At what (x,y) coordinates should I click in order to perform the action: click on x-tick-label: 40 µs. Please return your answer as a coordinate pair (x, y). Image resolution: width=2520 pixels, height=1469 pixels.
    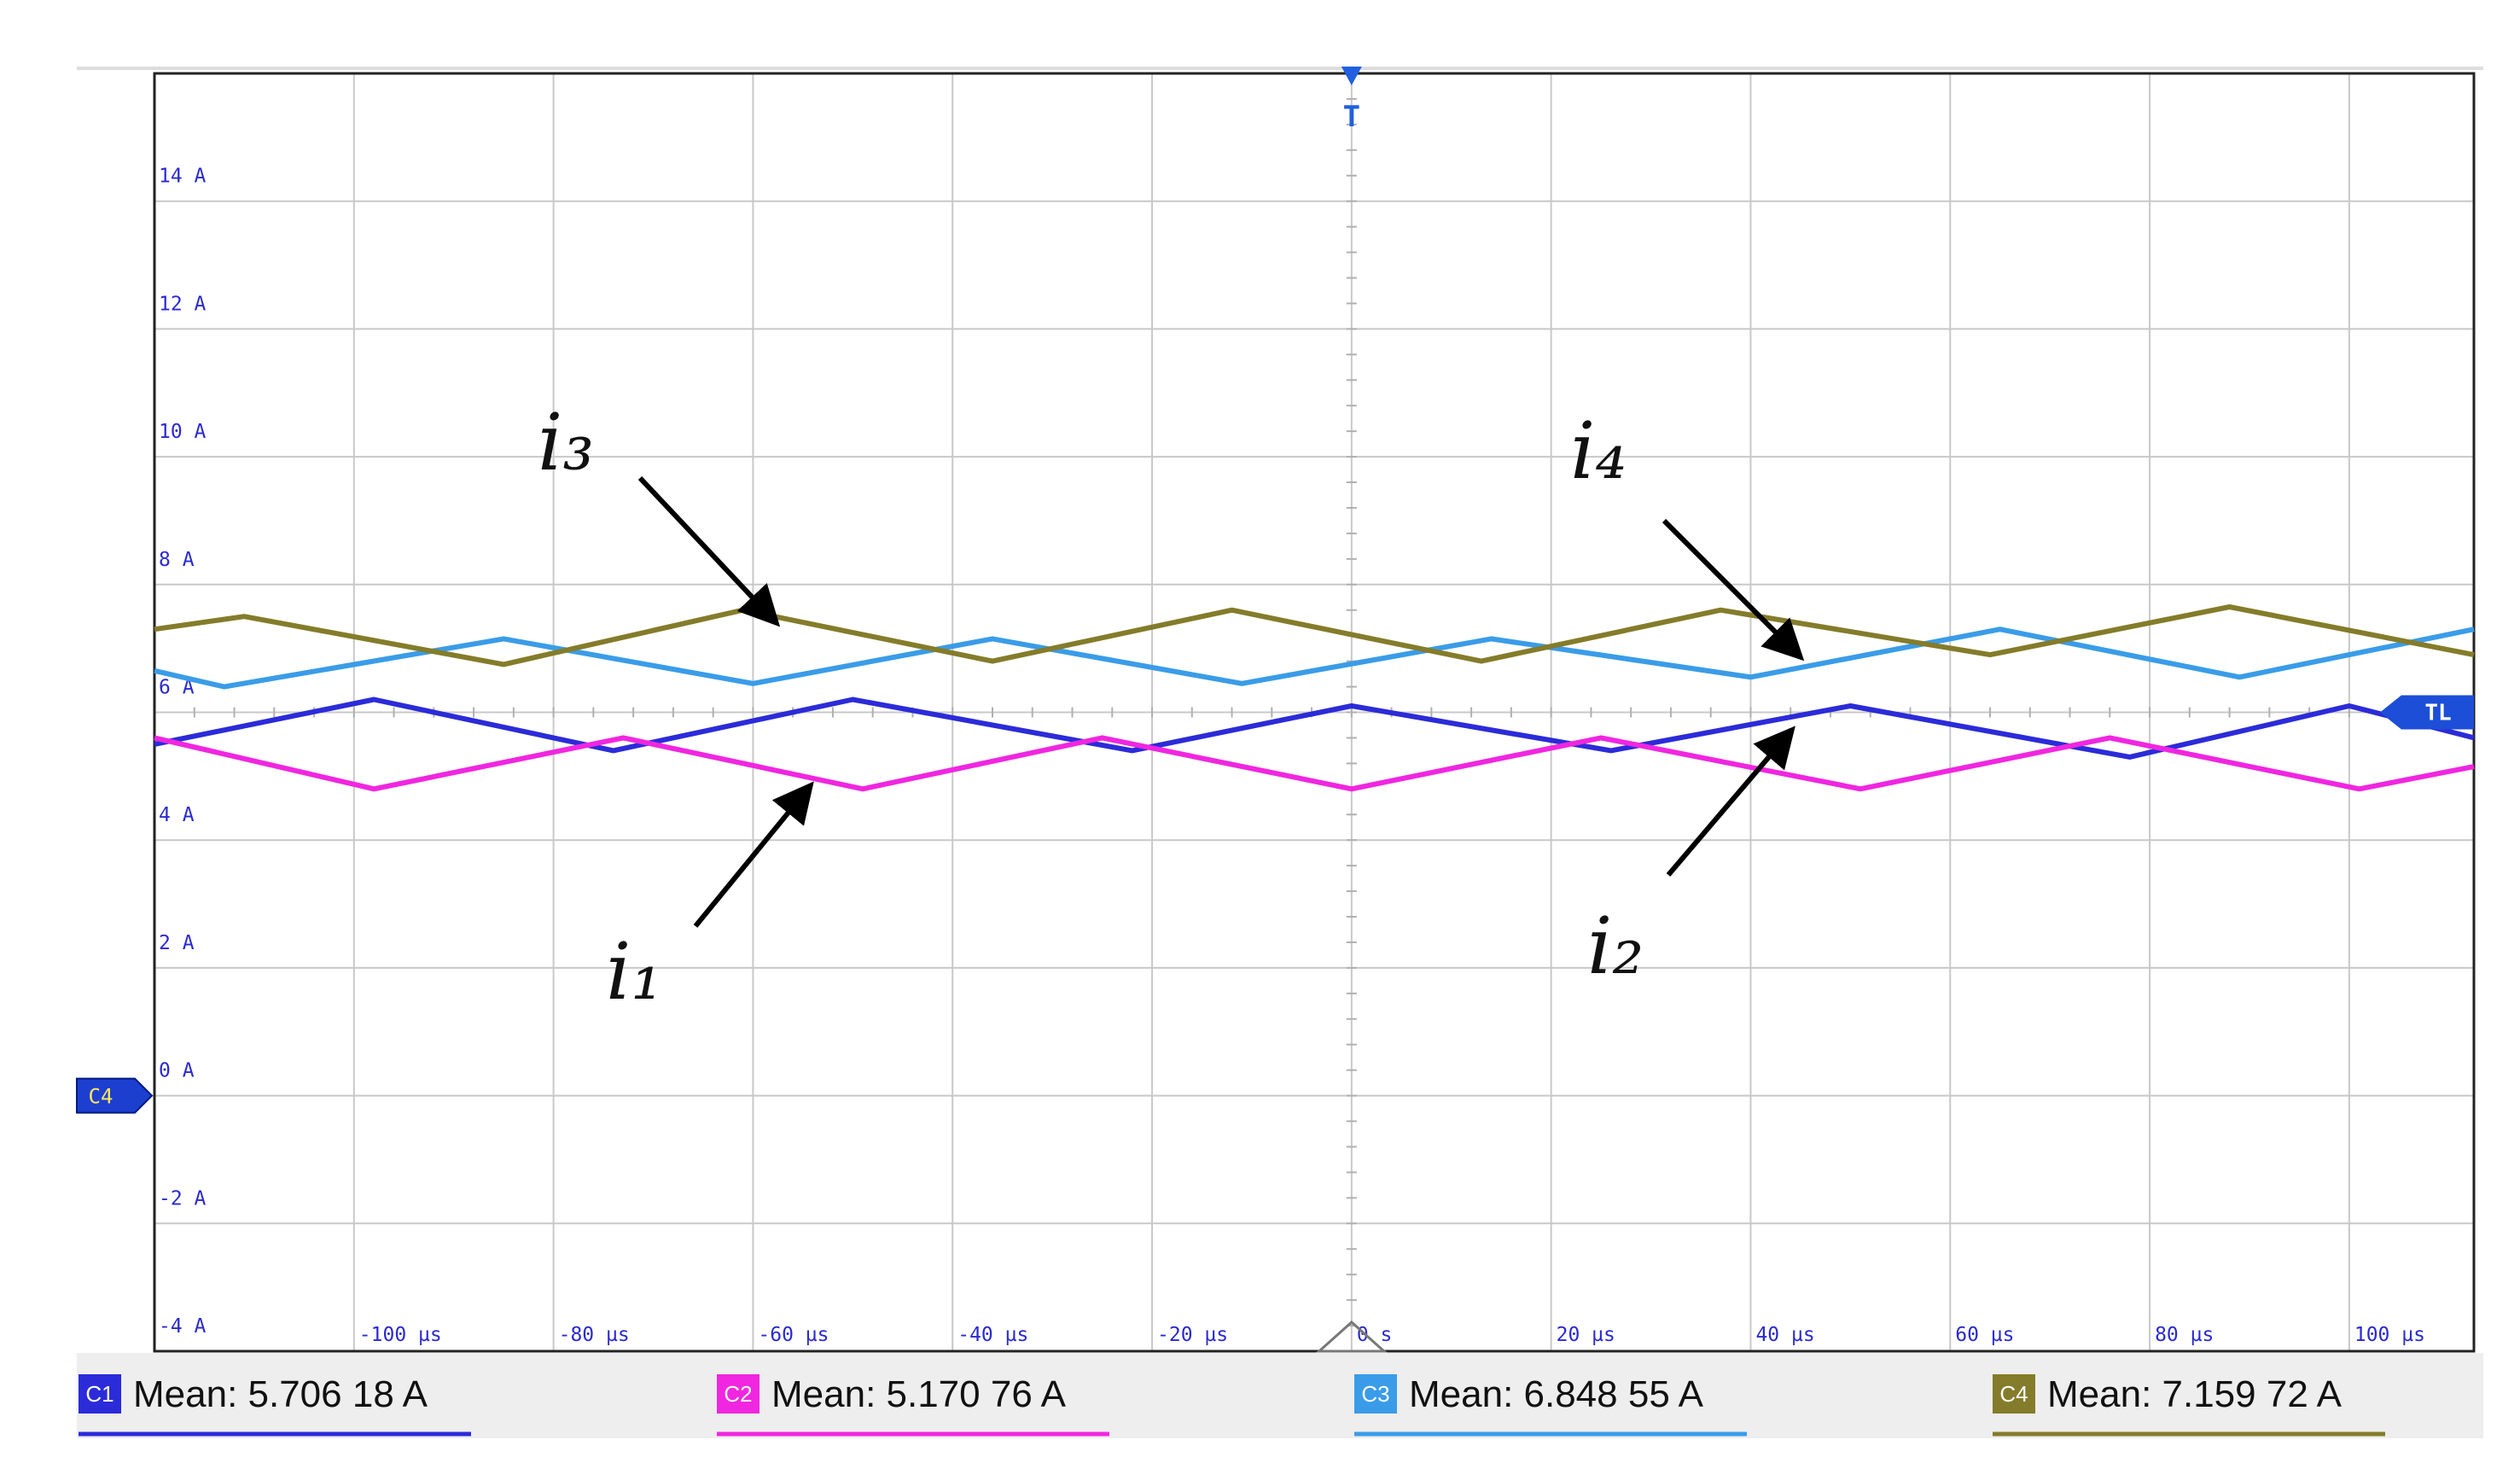
    Looking at the image, I should click on (1784, 1335).